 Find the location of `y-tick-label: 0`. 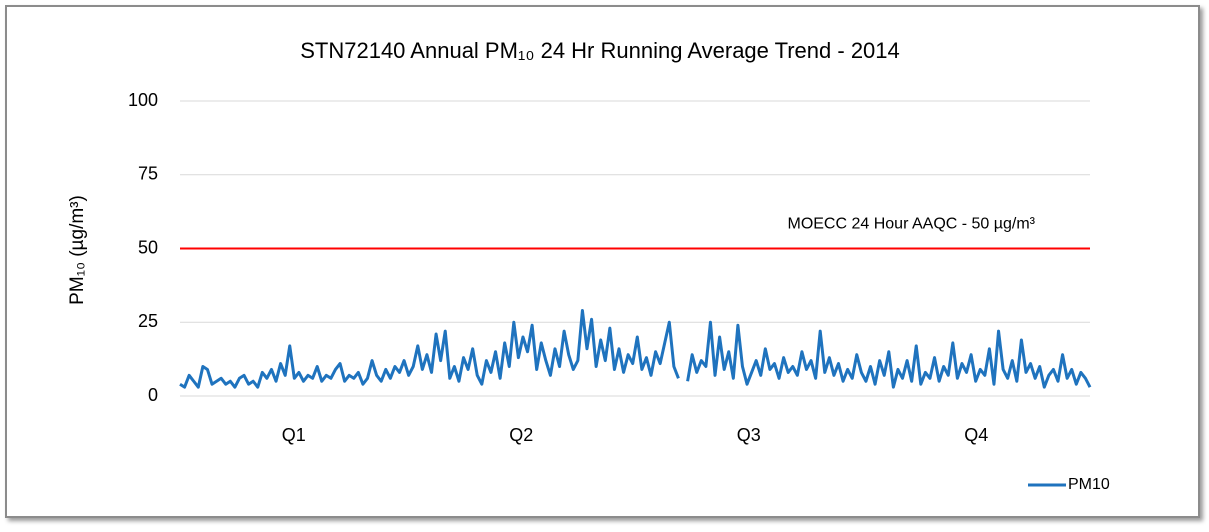

y-tick-label: 0 is located at coordinates (153, 395).